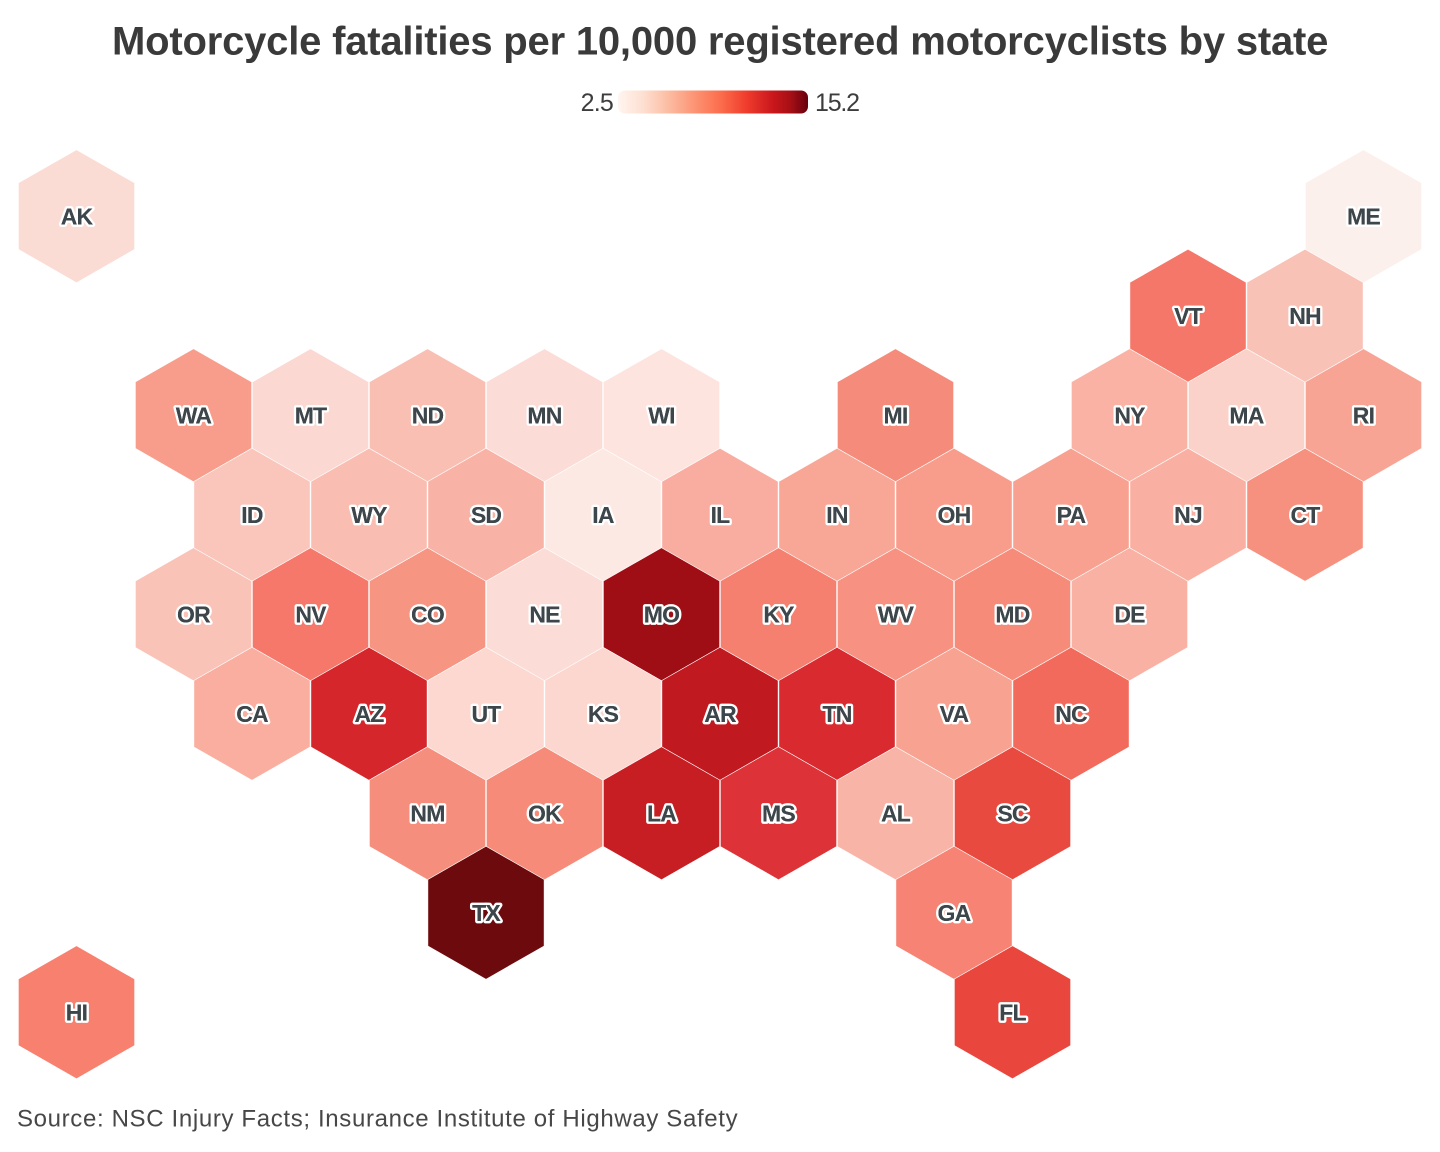 The height and width of the screenshot is (1152, 1440). Describe the element at coordinates (1129, 415) in the screenshot. I see `svg-text: NY` at that location.